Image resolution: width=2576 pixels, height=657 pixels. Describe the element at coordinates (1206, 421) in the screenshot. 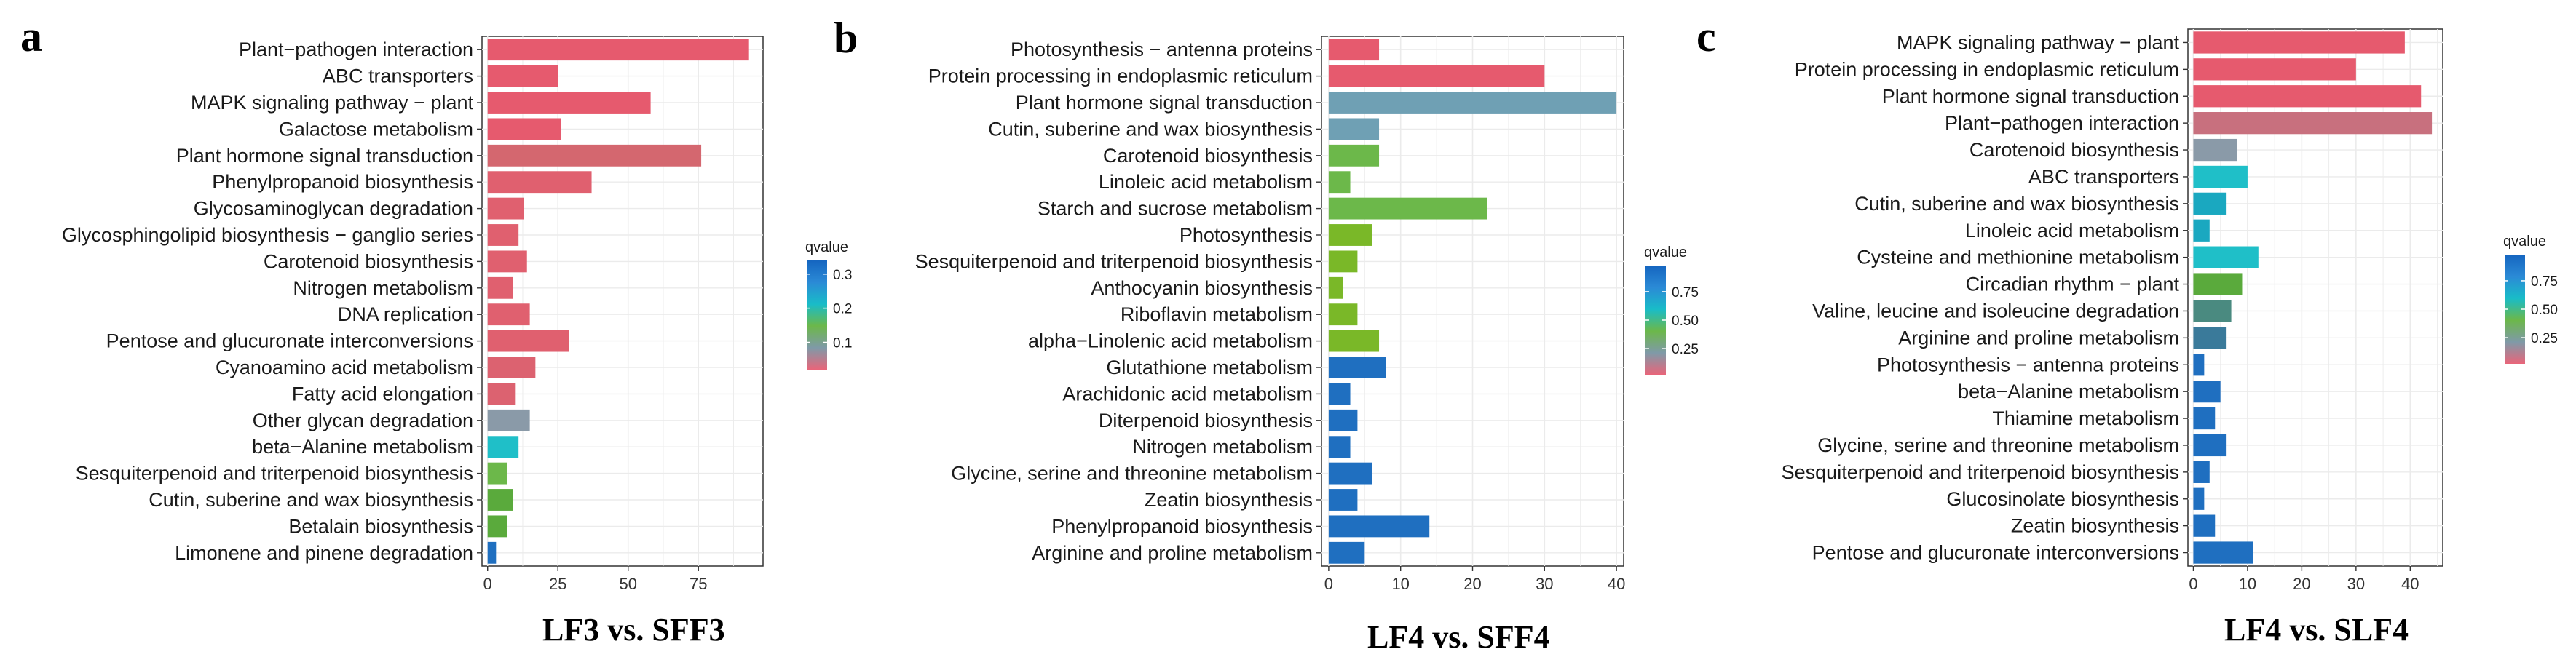

I see `category-label: Diterpenoid biosynthesis` at that location.